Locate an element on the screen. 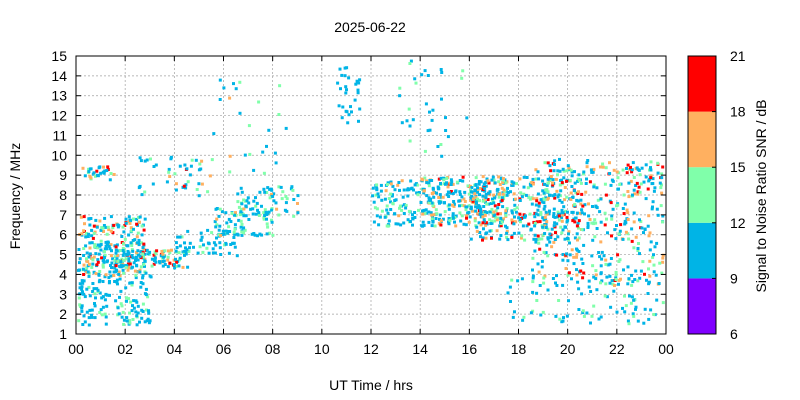  x-tick-label: 22 is located at coordinates (617, 349).